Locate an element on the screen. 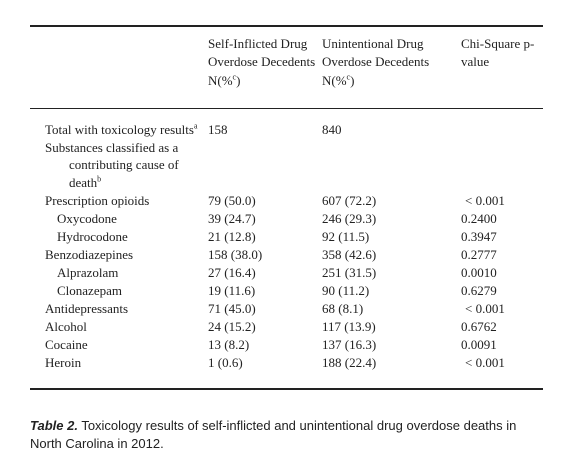  cell: 0.6279 is located at coordinates (479, 290).